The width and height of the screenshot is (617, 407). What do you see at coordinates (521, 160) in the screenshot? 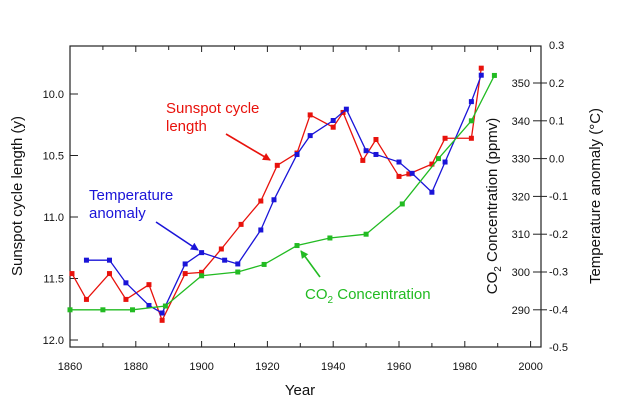
I see `co2-tick-label: 330` at bounding box center [521, 160].